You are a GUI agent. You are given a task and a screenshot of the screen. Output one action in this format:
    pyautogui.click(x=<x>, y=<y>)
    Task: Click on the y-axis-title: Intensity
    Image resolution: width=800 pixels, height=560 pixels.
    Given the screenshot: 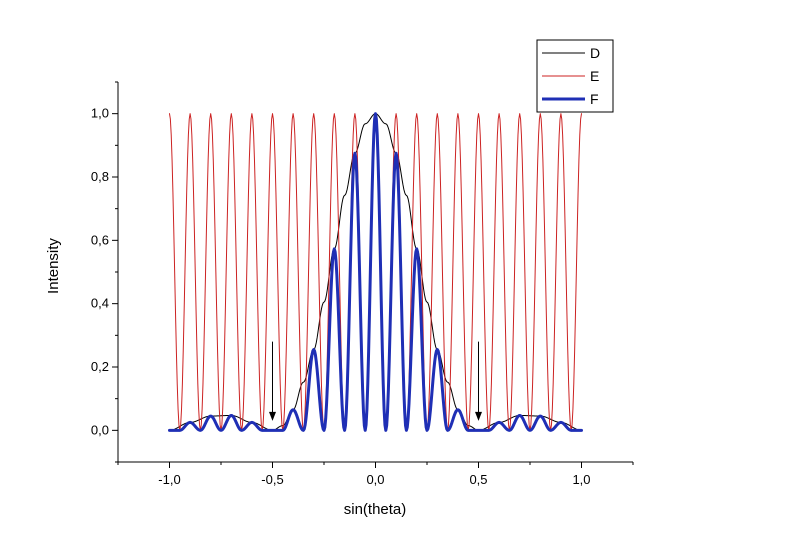 What is the action you would take?
    pyautogui.click(x=53, y=266)
    